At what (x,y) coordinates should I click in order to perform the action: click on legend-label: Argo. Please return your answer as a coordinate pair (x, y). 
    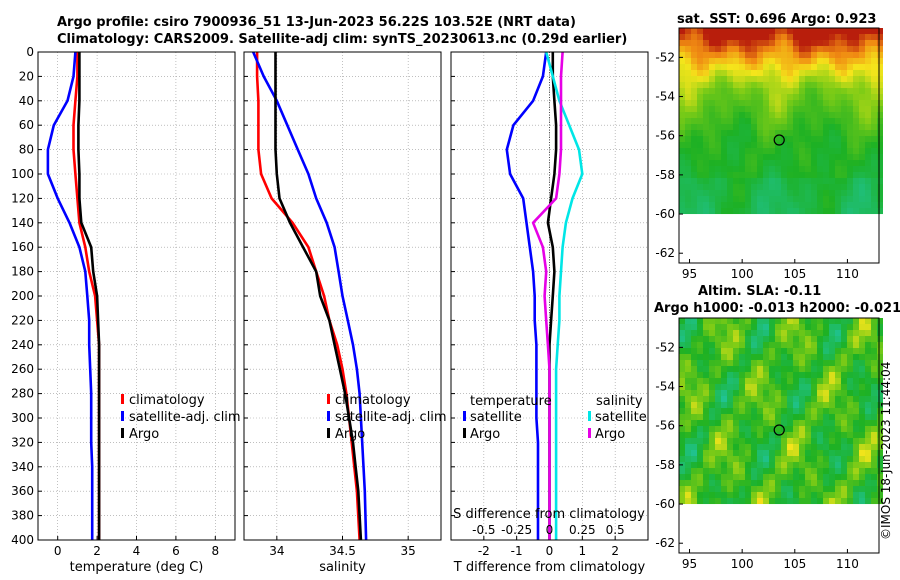
    Looking at the image, I should click on (610, 434).